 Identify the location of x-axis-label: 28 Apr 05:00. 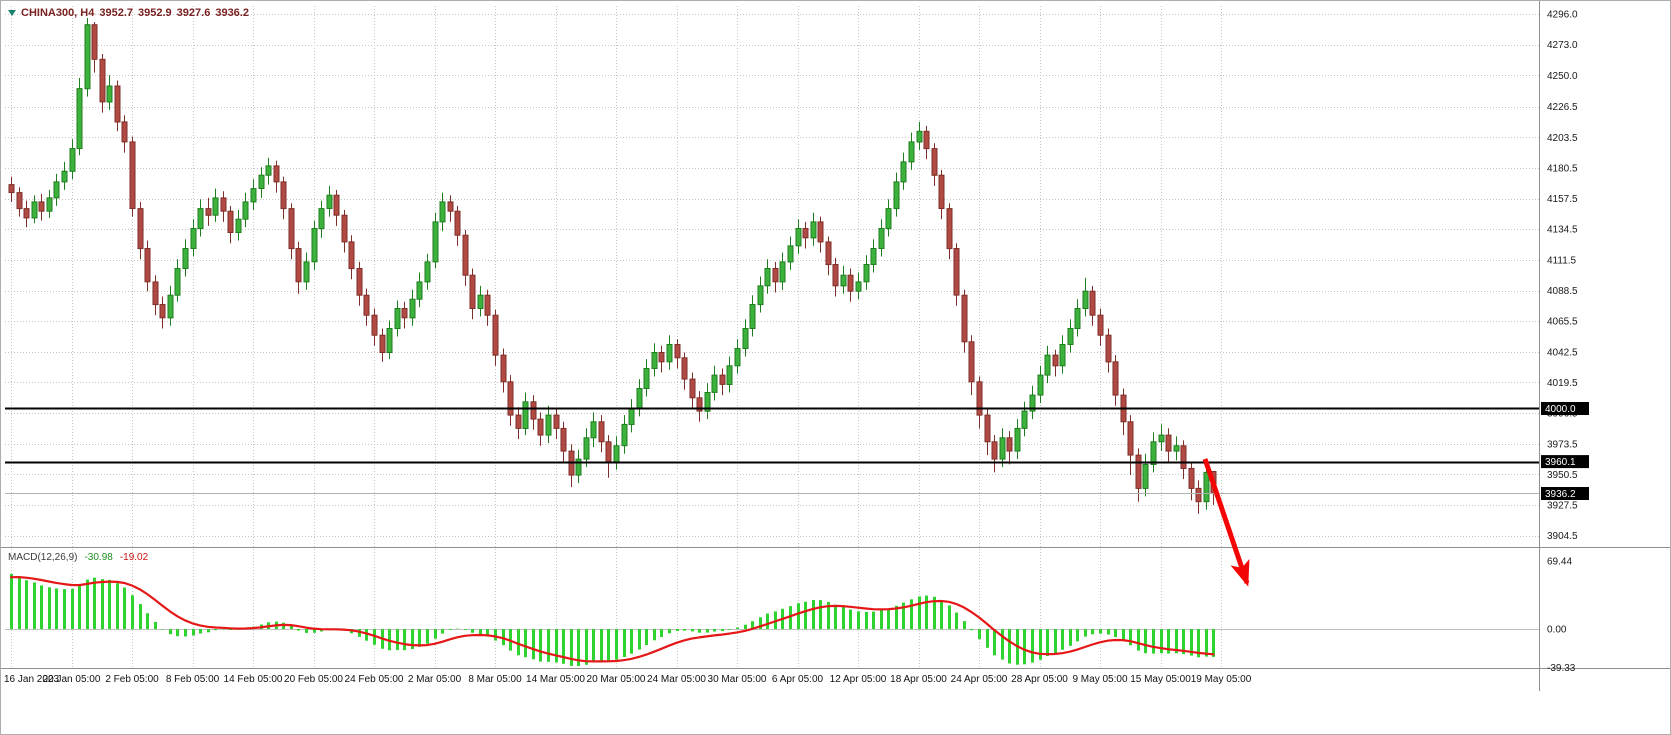
(1039, 679).